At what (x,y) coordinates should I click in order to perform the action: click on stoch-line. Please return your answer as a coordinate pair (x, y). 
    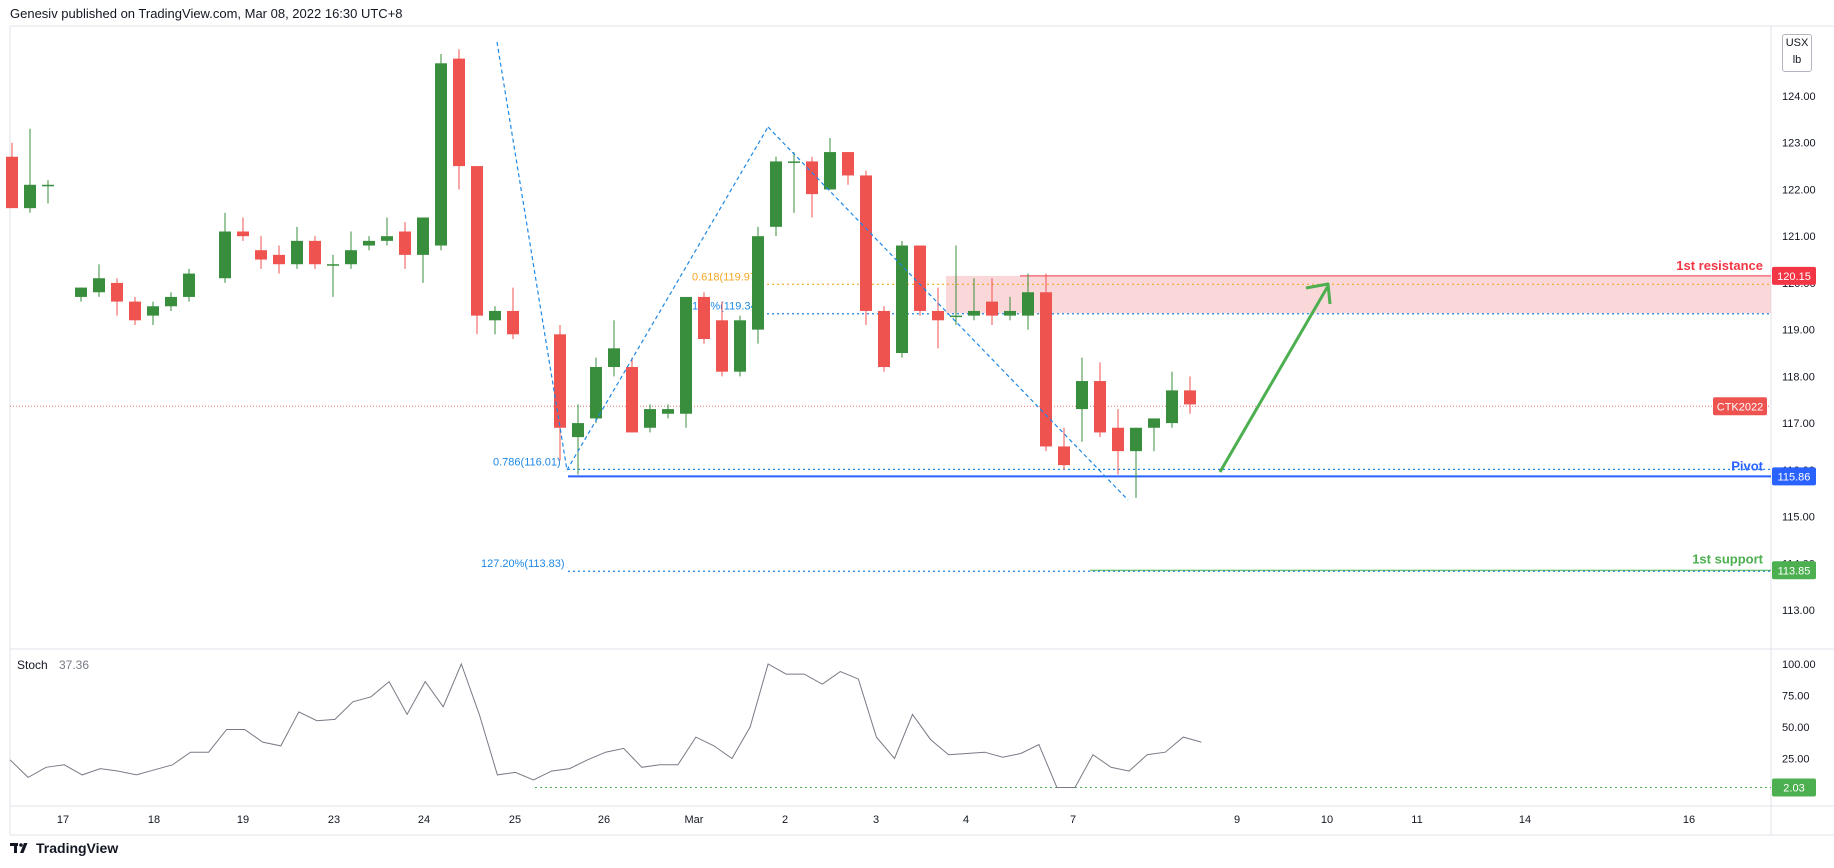
    Looking at the image, I should click on (605, 725).